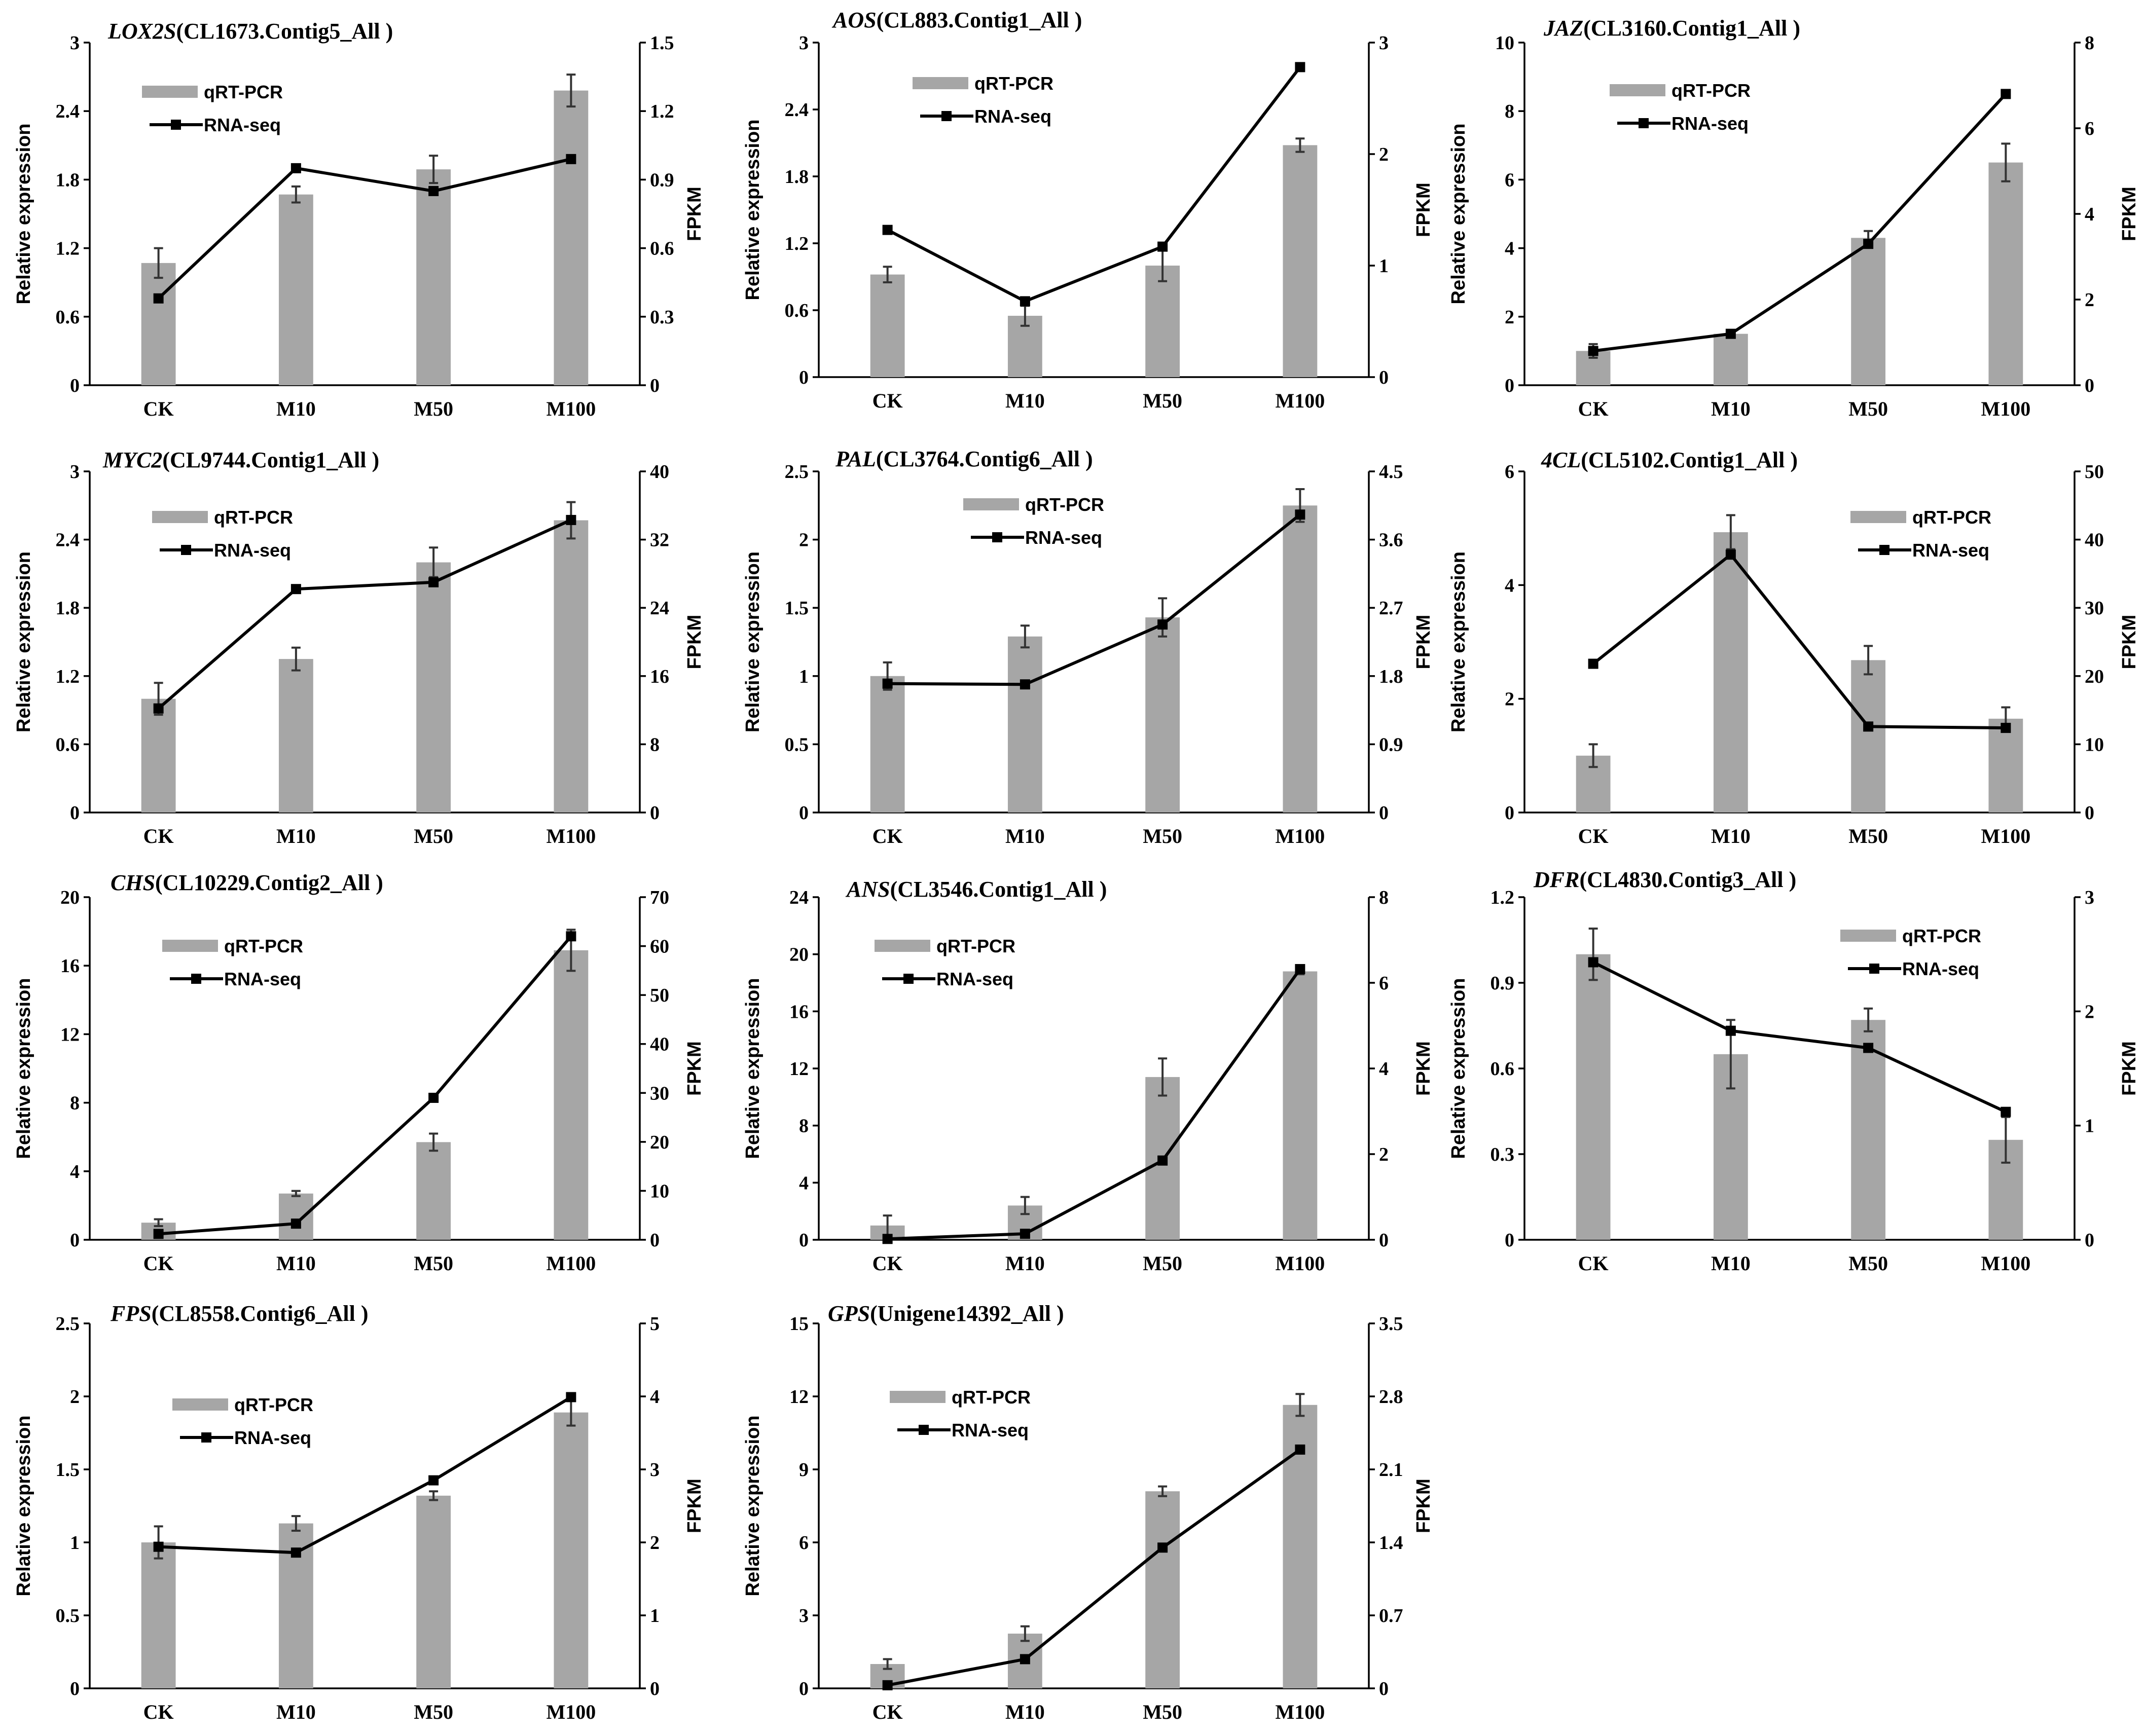 The height and width of the screenshot is (1736, 2145). Describe the element at coordinates (1391, 540) in the screenshot. I see `right-tick-label: 3.6` at that location.